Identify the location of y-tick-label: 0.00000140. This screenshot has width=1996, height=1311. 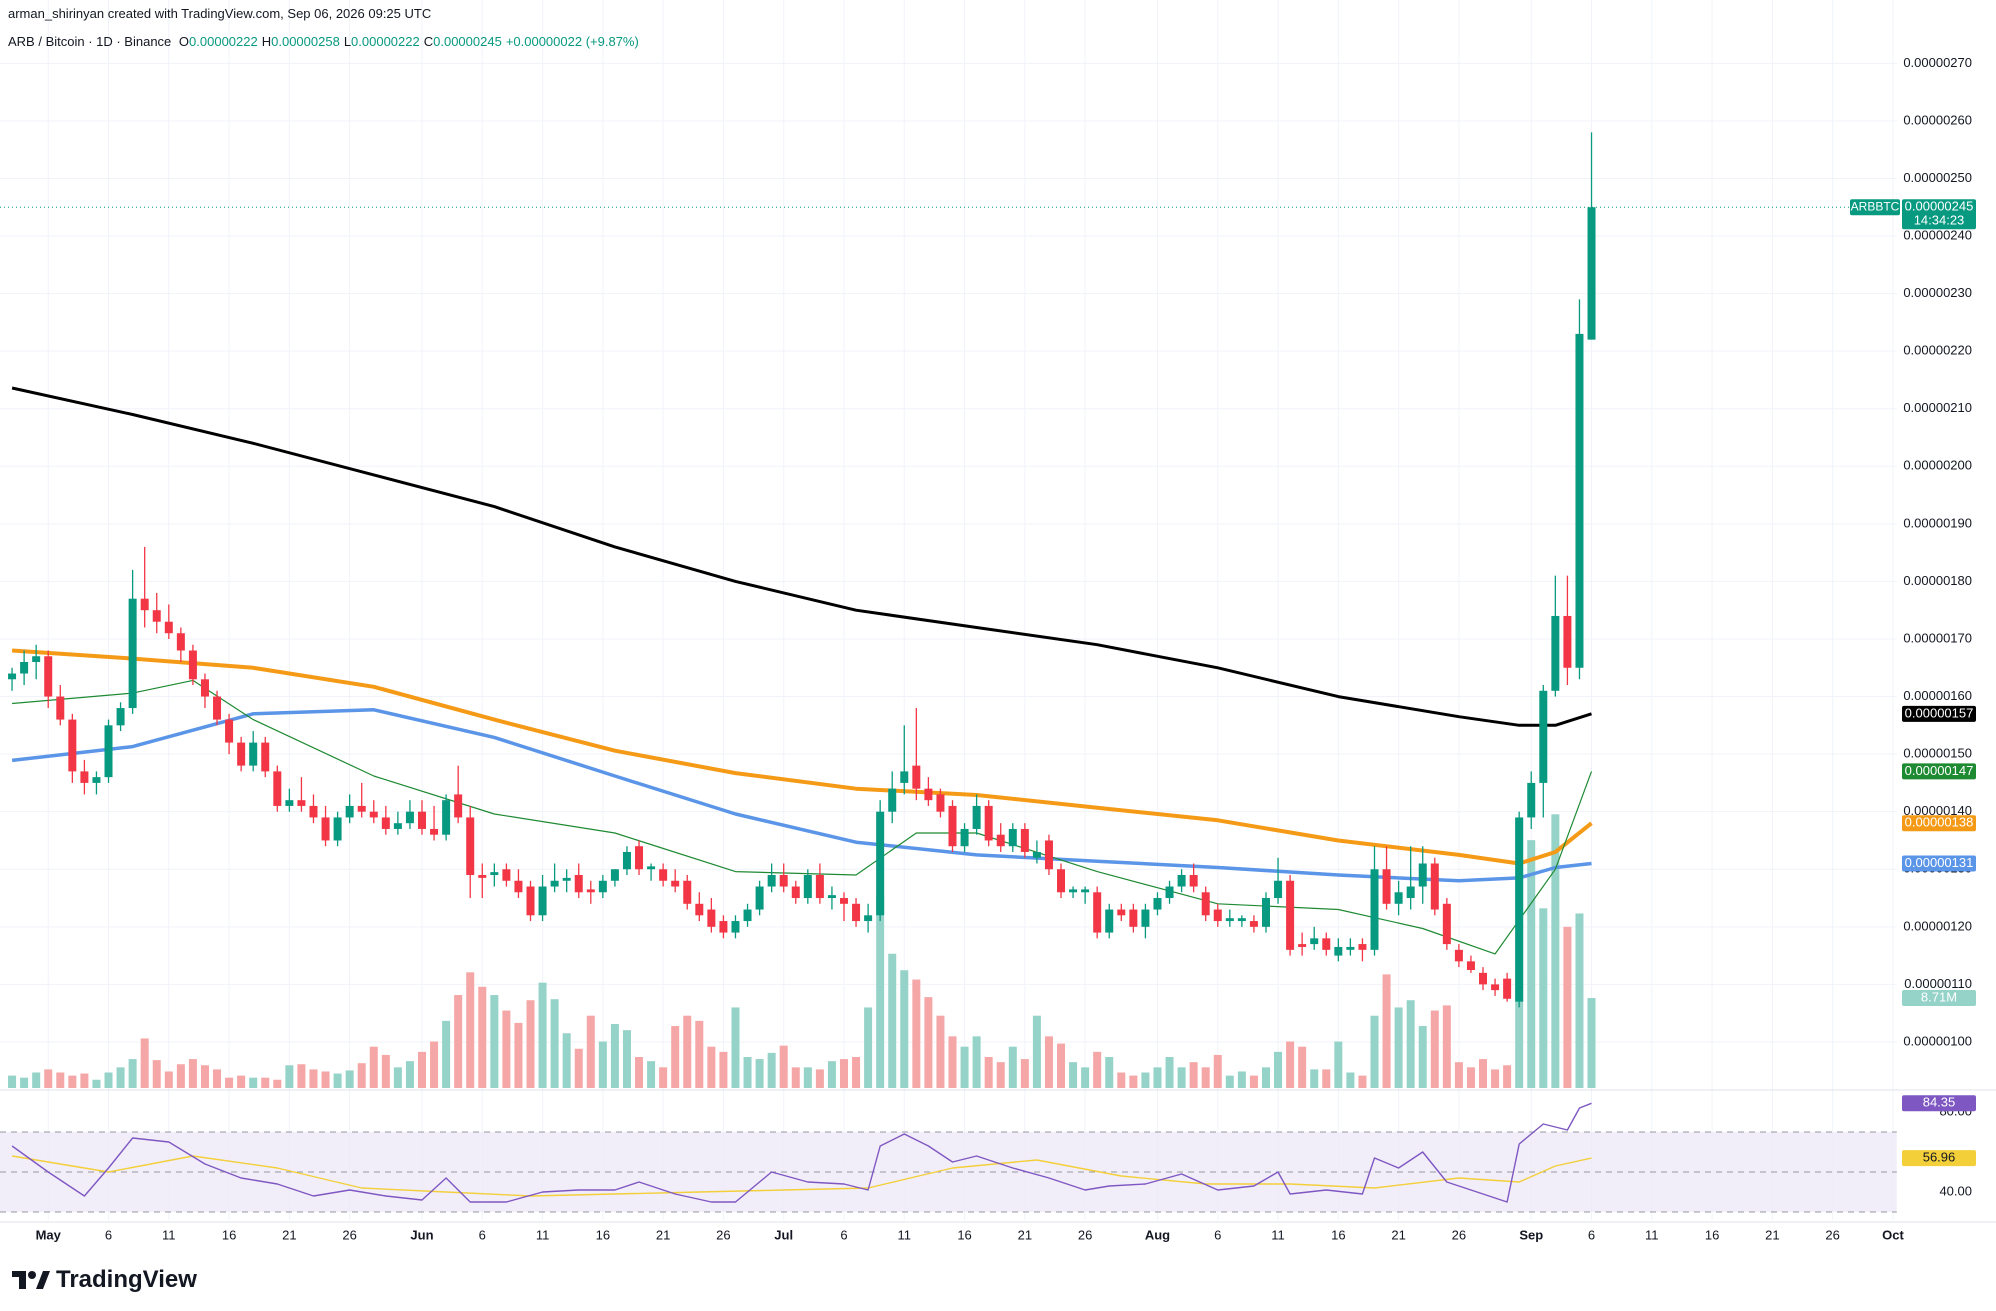
(1937, 810).